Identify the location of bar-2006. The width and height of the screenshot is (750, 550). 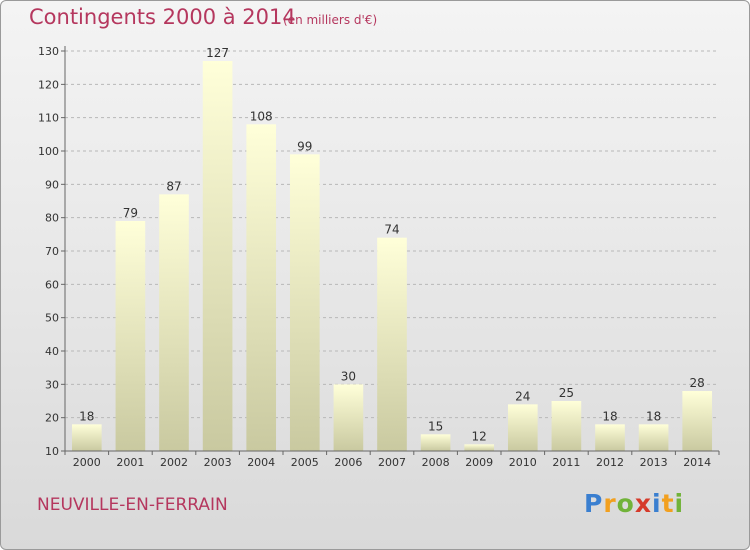
(348, 417).